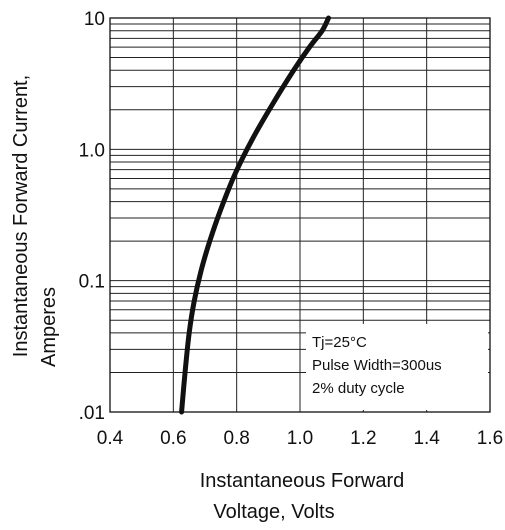  I want to click on annotation-line-2: Pulse Width=300us, so click(377, 365).